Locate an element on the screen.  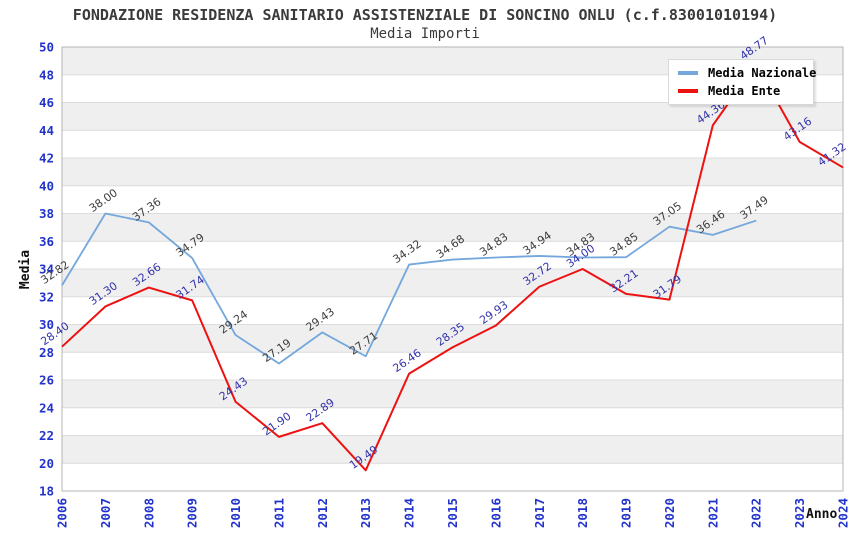
svg-text: 50 is located at coordinates (46, 47).